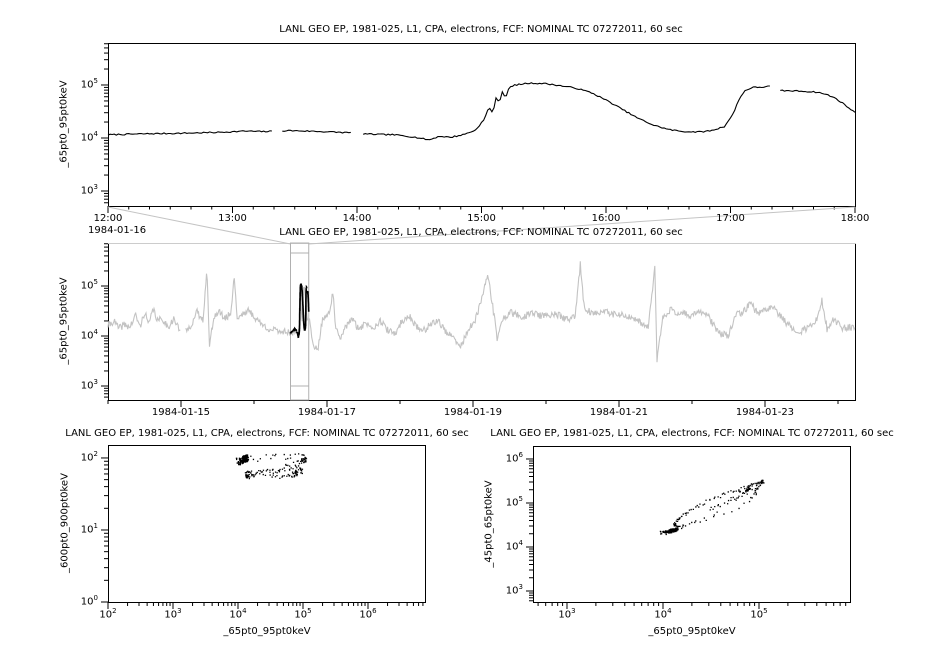  I want to click on scatter-right-points, so click(712, 507).